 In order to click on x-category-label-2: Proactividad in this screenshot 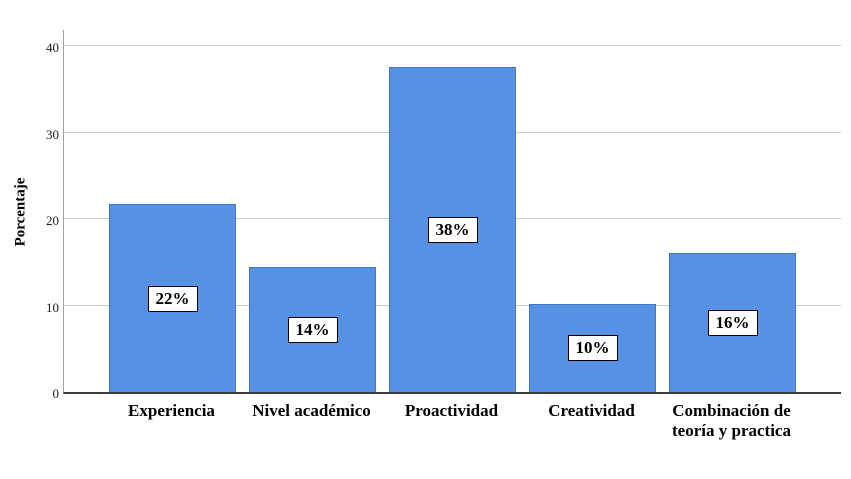, I will do `click(451, 410)`.